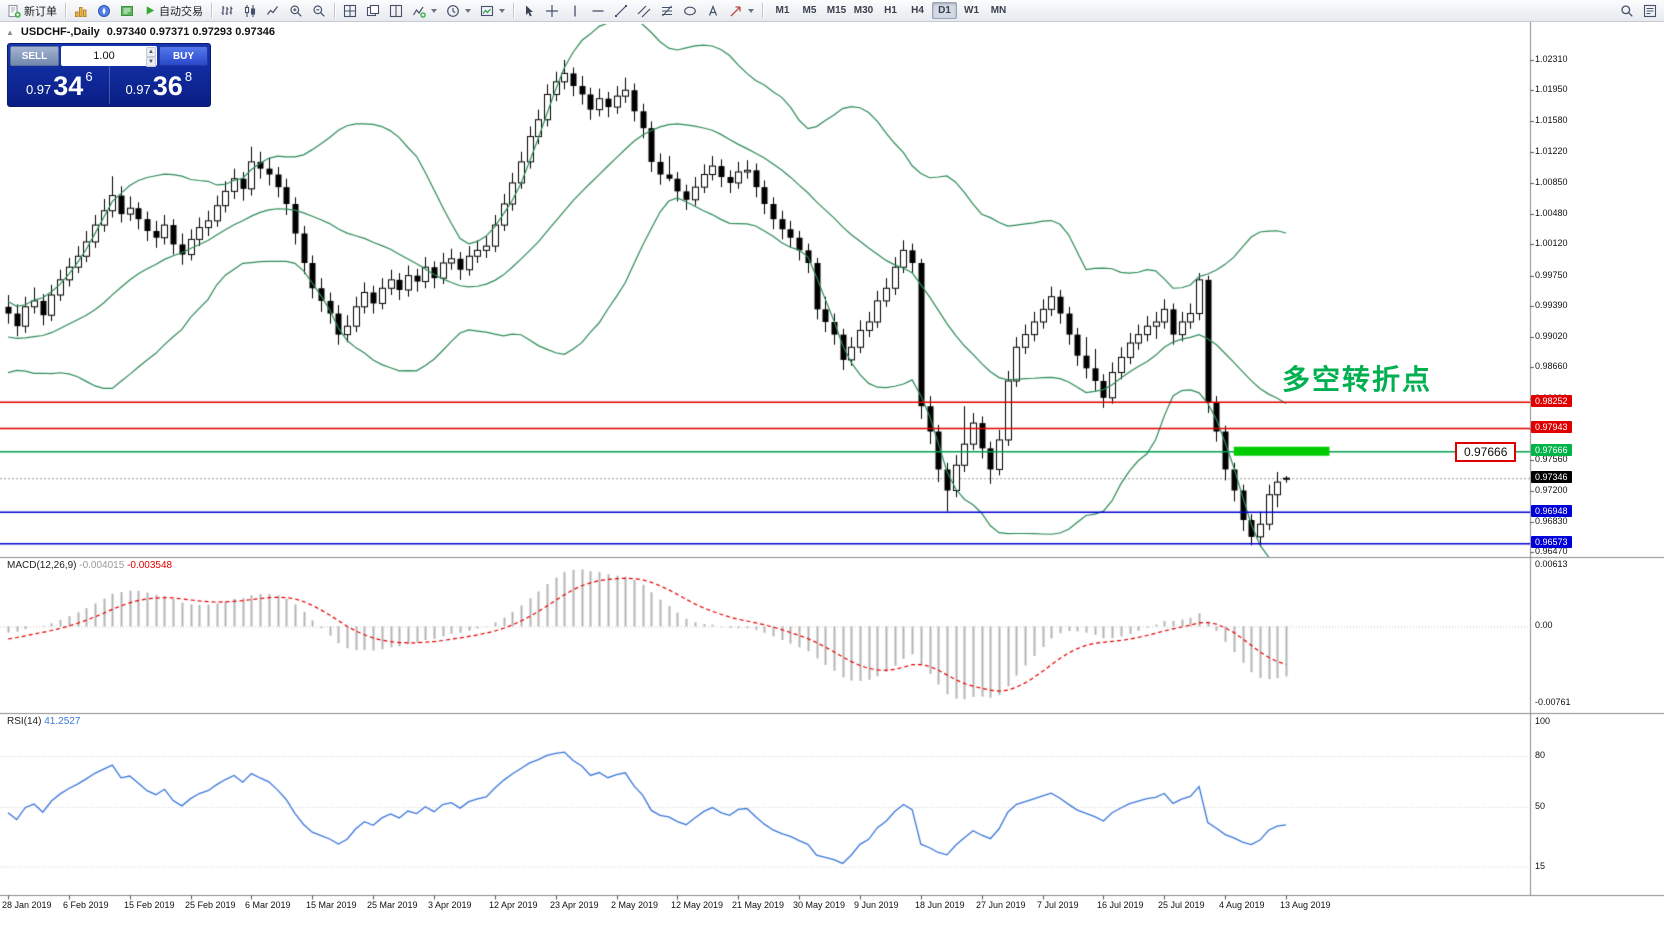 The width and height of the screenshot is (1664, 950). I want to click on bar-chart-mode-button, so click(227, 10).